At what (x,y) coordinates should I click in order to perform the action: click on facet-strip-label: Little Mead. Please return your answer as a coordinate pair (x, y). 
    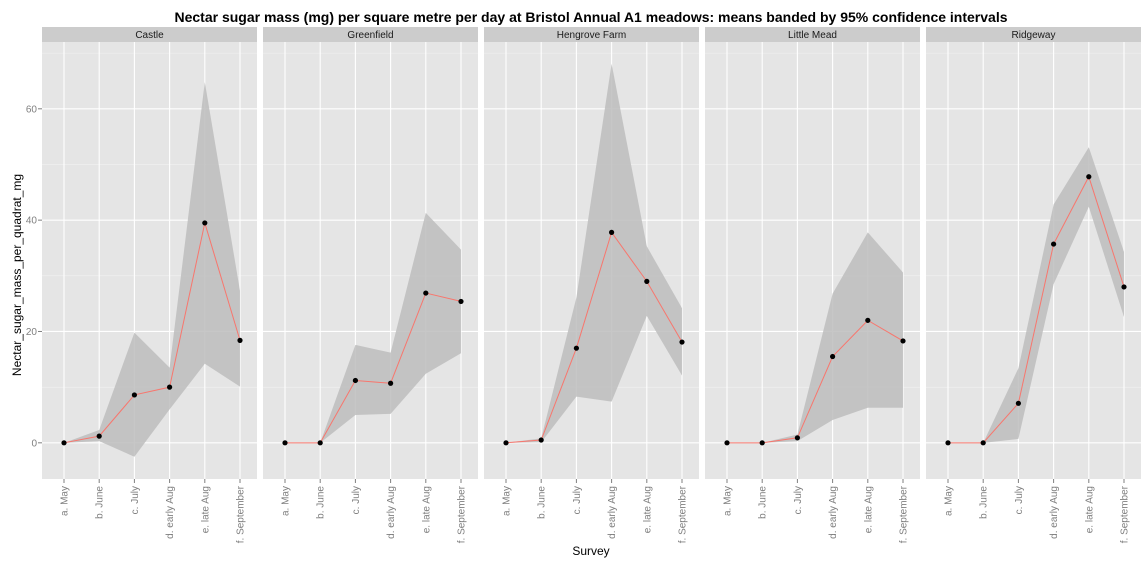
    Looking at the image, I should click on (812, 35).